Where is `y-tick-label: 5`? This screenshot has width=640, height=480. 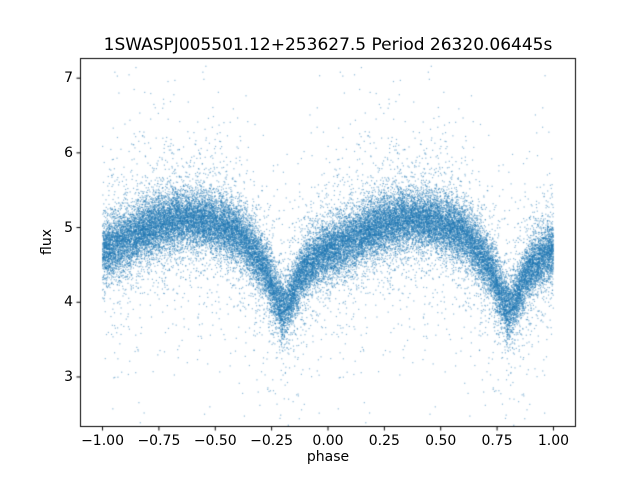 y-tick-label: 5 is located at coordinates (68, 227).